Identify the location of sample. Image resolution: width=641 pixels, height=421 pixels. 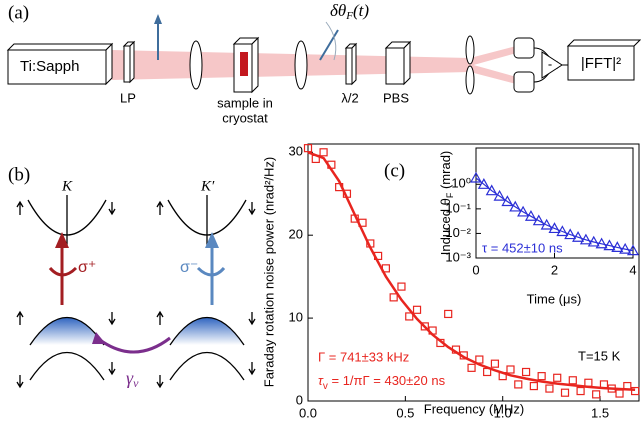
(244, 64).